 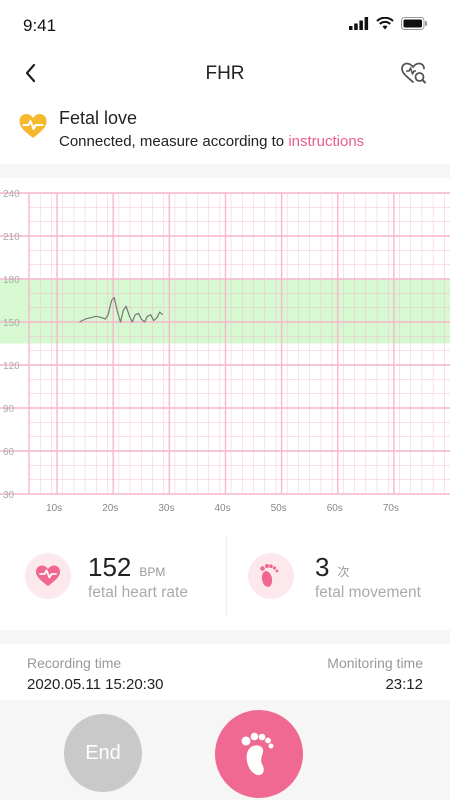 What do you see at coordinates (222, 508) in the screenshot?
I see `x-tick-label: 40s` at bounding box center [222, 508].